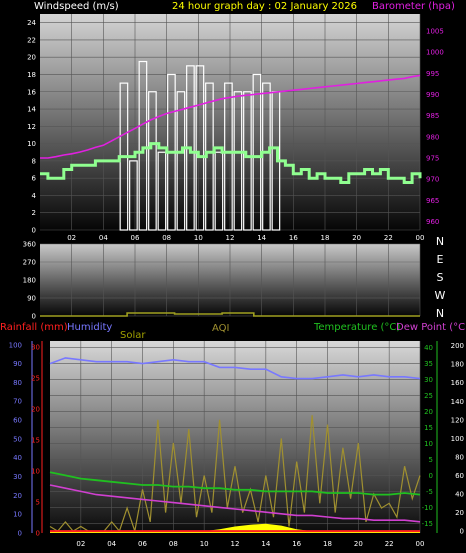 Image resolution: width=466 pixels, height=553 pixels. I want to click on temperature-tick-label: 15, so click(428, 428).